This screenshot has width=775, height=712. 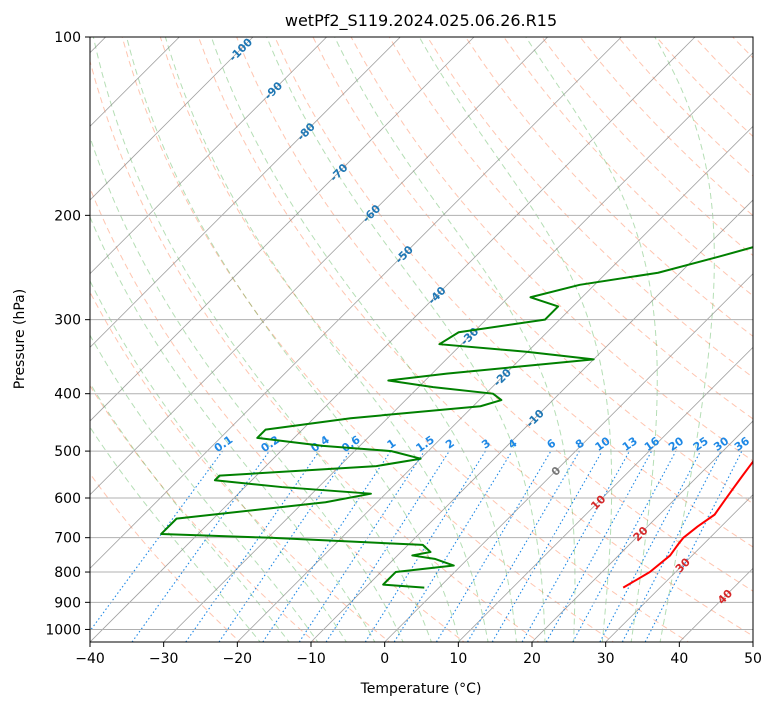 I want to click on temperature-line, so click(x=687, y=524).